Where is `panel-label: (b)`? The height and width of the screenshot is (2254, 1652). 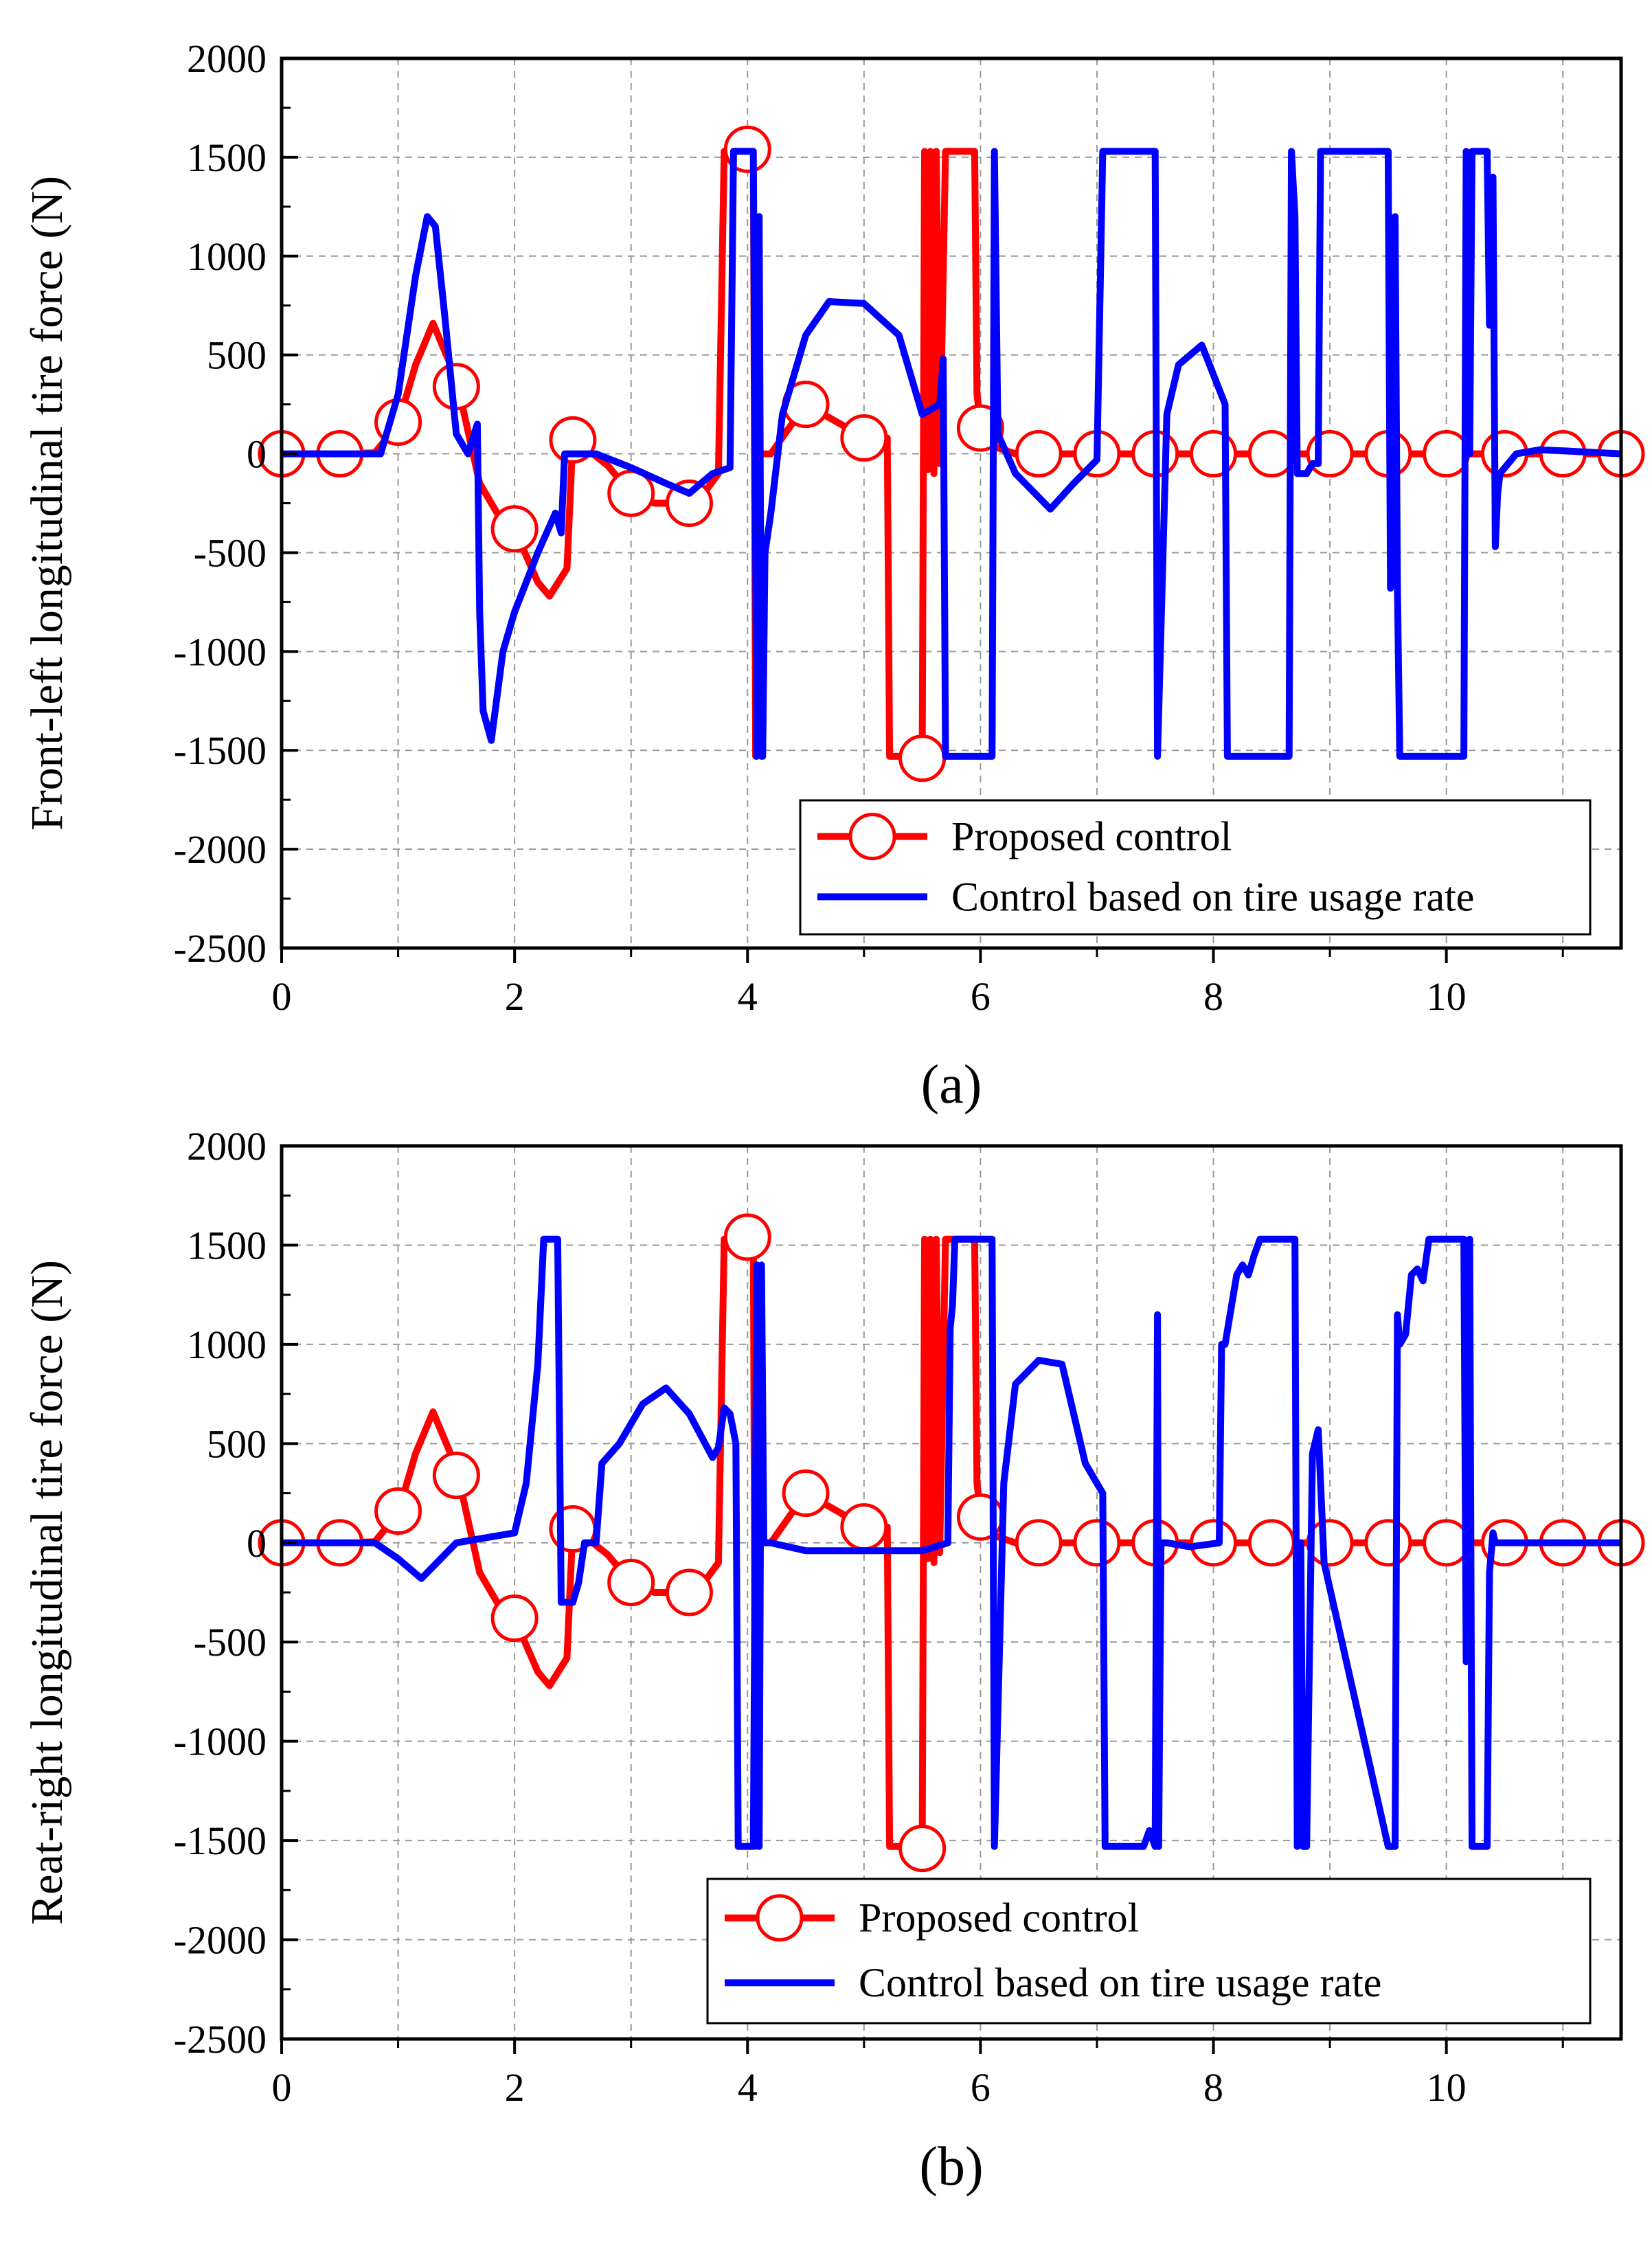 panel-label: (b) is located at coordinates (951, 2167).